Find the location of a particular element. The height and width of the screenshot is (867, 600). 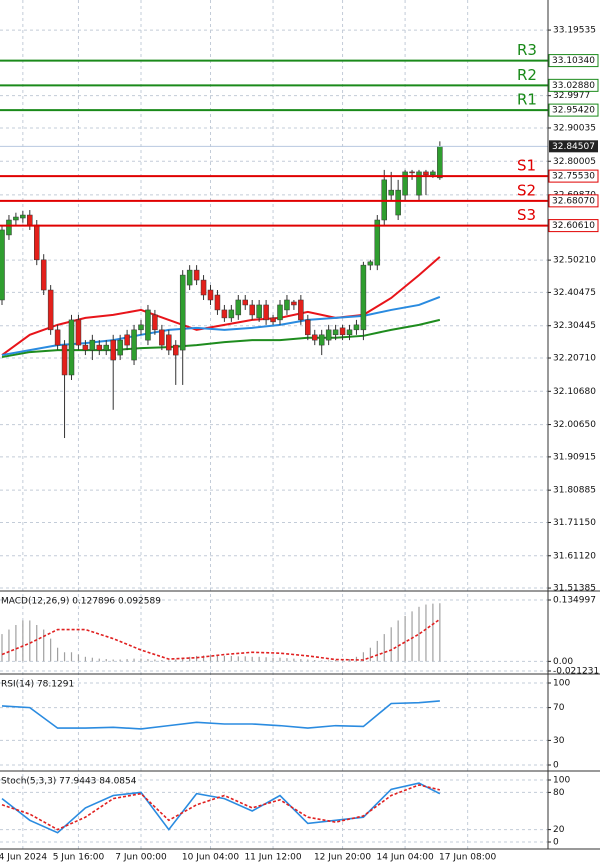

level-name: R1 is located at coordinates (527, 100).